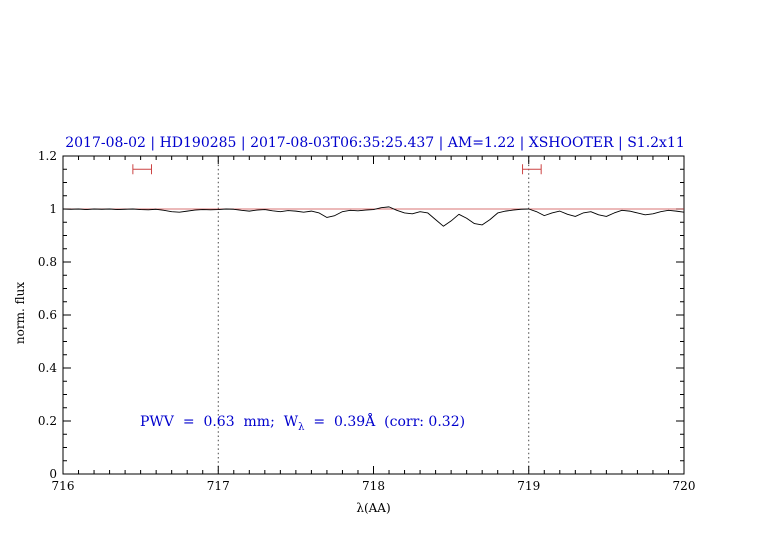 The height and width of the screenshot is (542, 782). I want to click on y-tick-label: 0.8, so click(47, 262).